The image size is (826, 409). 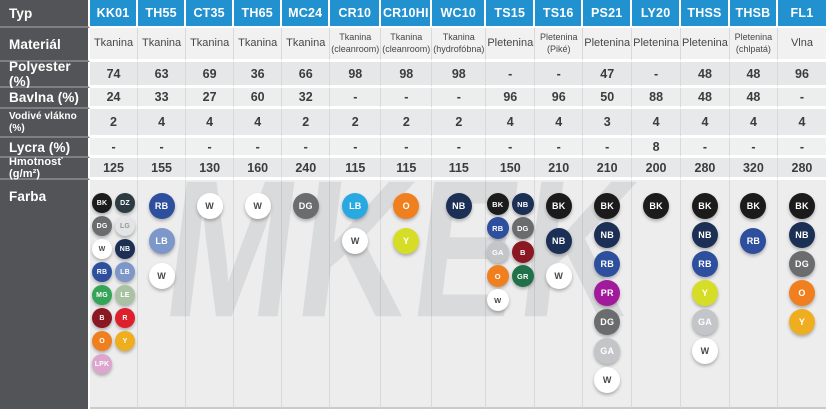 I want to click on cell-lycra-ly20: 8, so click(x=657, y=148).